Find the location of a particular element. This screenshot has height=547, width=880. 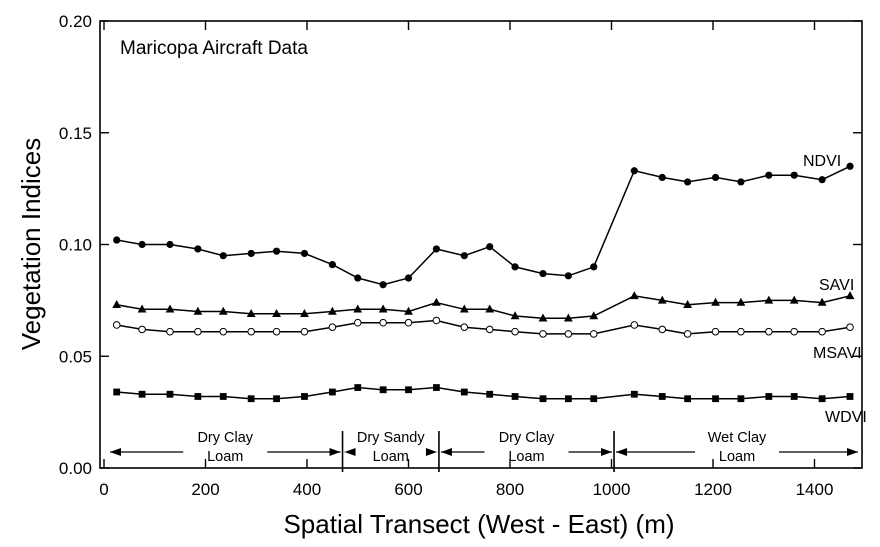

x-tick-label: 600 is located at coordinates (408, 489).